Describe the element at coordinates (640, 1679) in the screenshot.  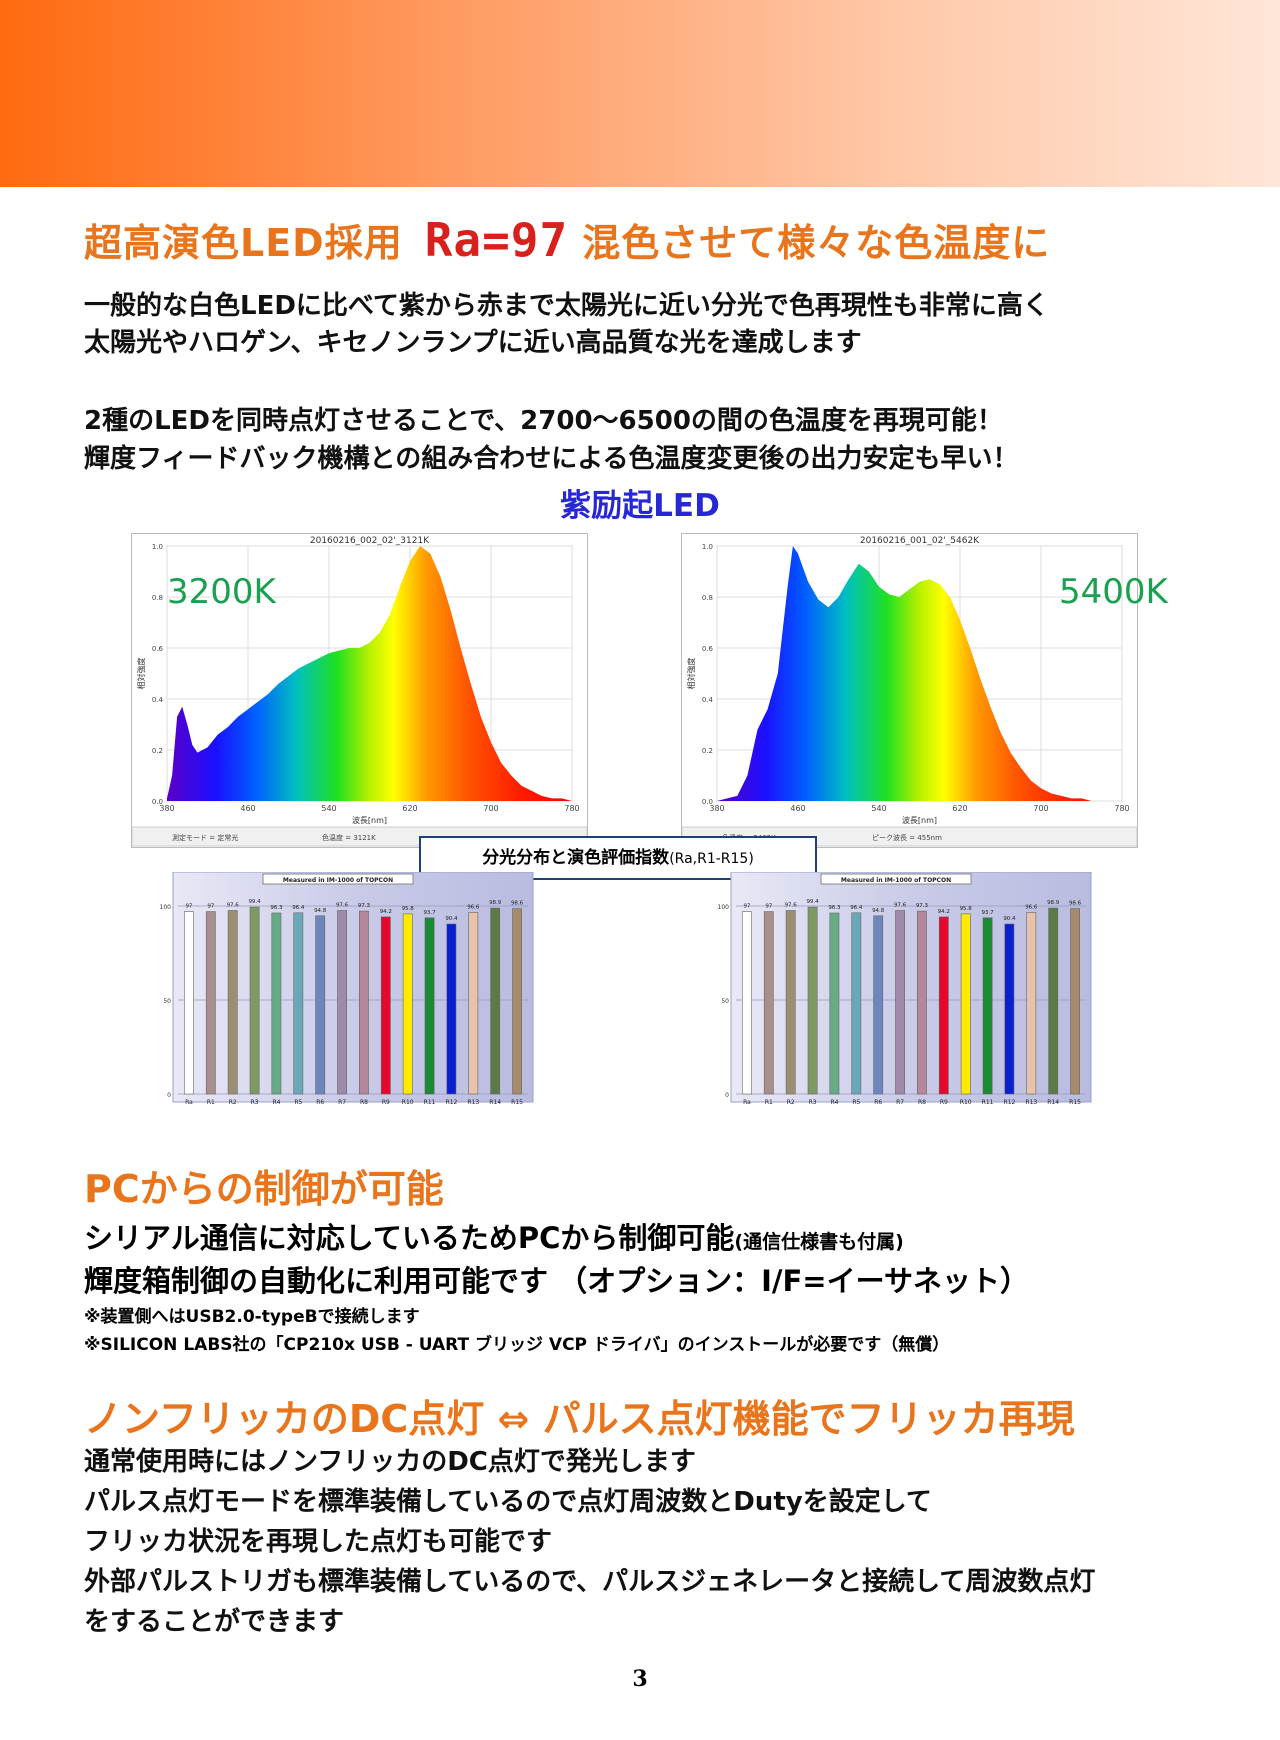
I see `page-number: 3` at that location.